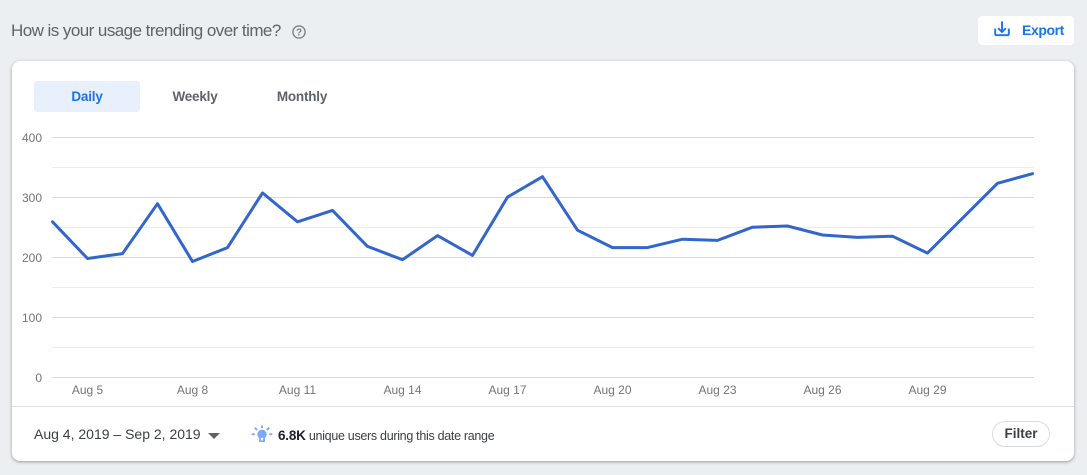 This screenshot has height=475, width=1087. What do you see at coordinates (32, 258) in the screenshot?
I see `svg-text: 200` at bounding box center [32, 258].